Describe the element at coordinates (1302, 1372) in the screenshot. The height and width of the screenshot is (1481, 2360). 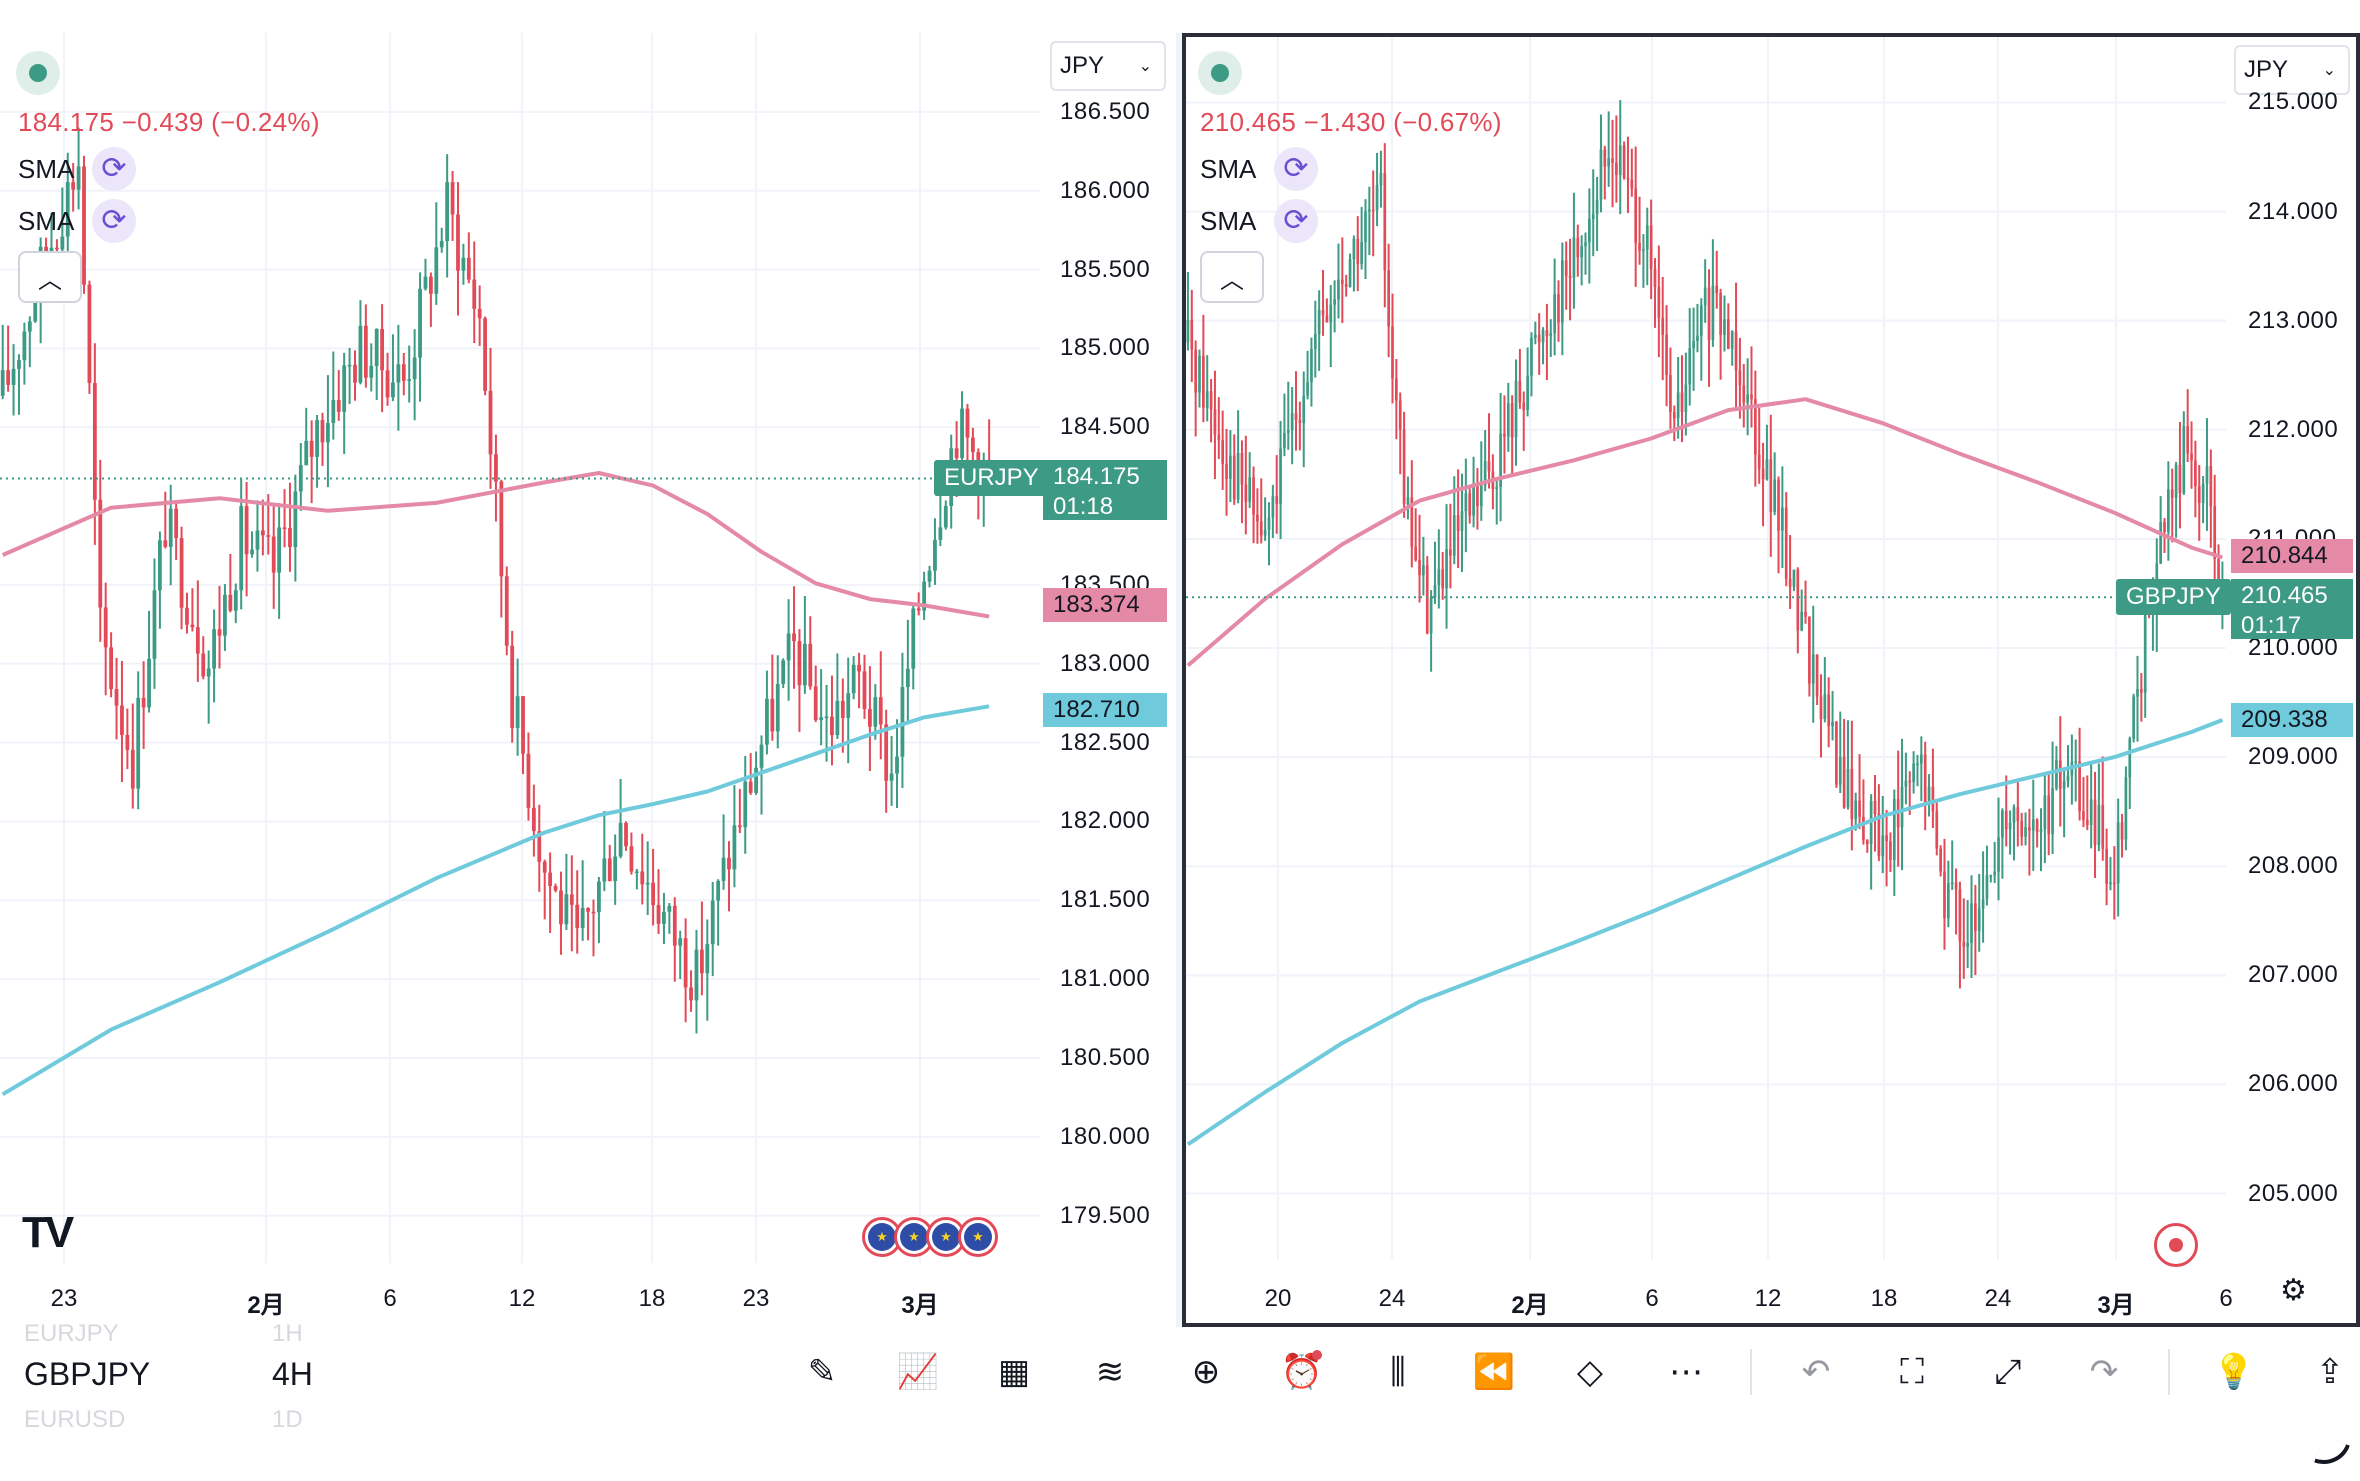
I see `alert-button: ⏰` at that location.